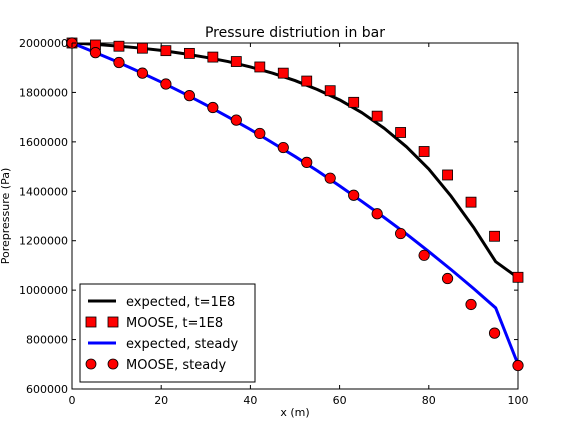 The height and width of the screenshot is (432, 576). I want to click on legend-item: MOOSE, t=1E8, so click(154, 323).